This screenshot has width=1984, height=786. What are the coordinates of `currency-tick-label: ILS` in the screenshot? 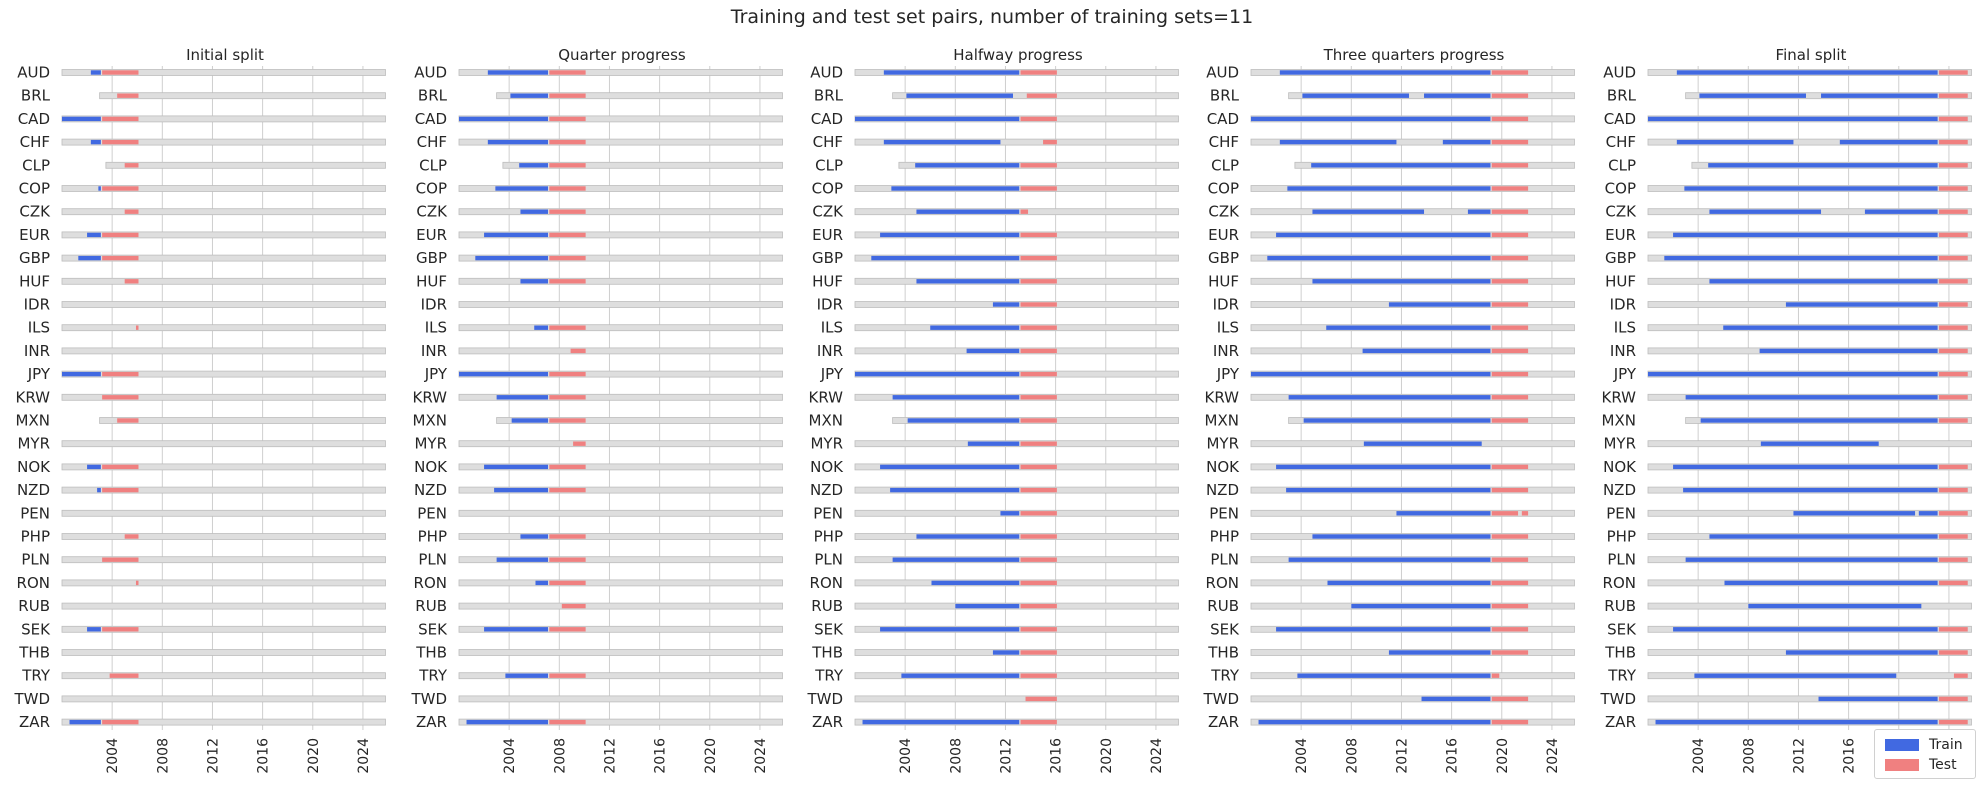 It's located at (1625, 328).